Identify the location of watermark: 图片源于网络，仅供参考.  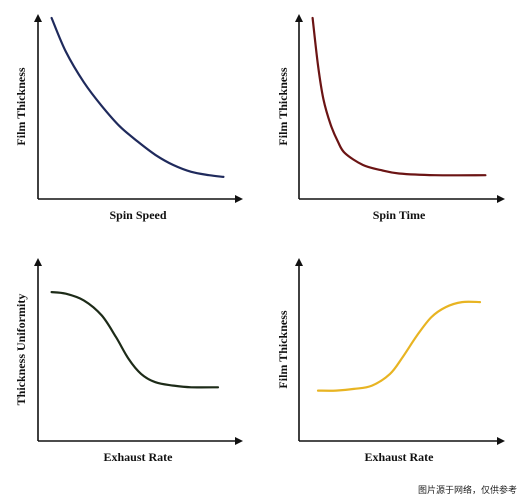
(467, 491).